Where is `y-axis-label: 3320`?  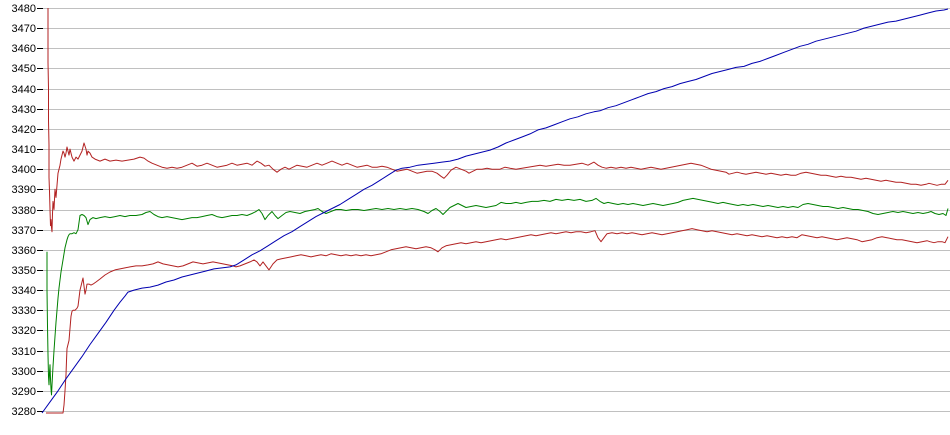 y-axis-label: 3320 is located at coordinates (24, 331).